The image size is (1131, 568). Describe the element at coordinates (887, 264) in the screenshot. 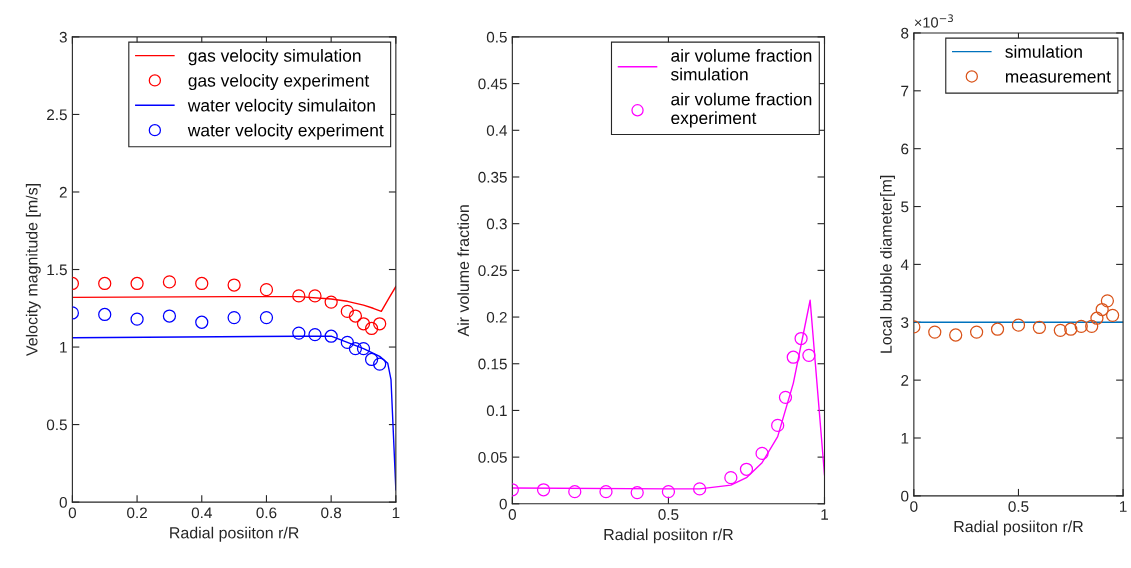

I see `y-axis-title: Local bubble diameter[m]` at that location.